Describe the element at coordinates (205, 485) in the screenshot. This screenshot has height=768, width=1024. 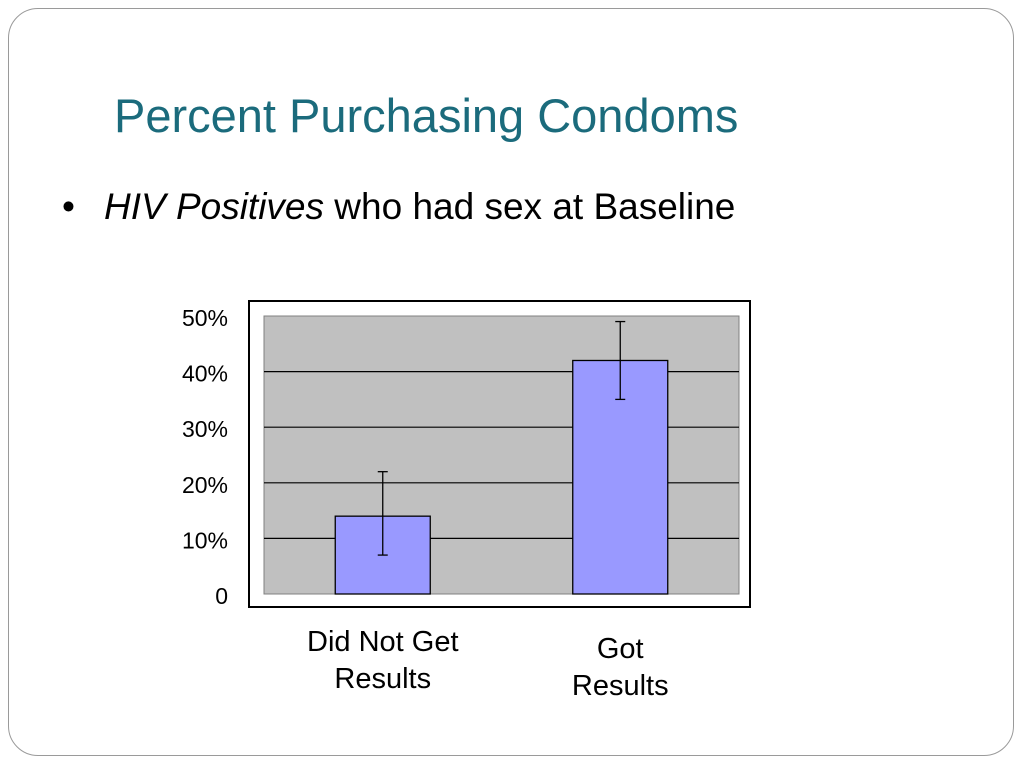
I see `y-tick-label: 20%` at that location.